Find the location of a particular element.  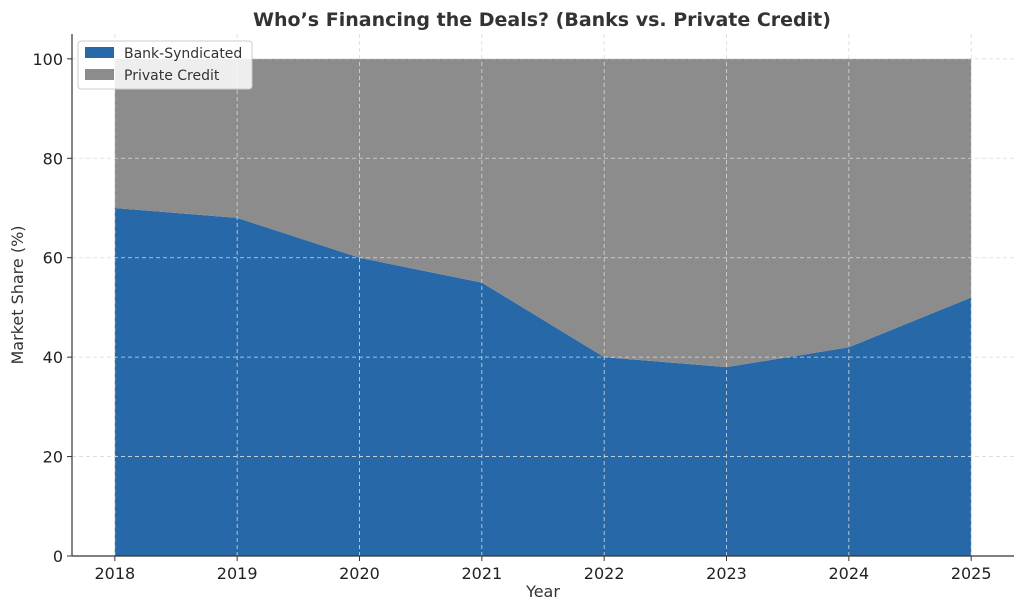

x-tick-label: 2025 is located at coordinates (971, 573).